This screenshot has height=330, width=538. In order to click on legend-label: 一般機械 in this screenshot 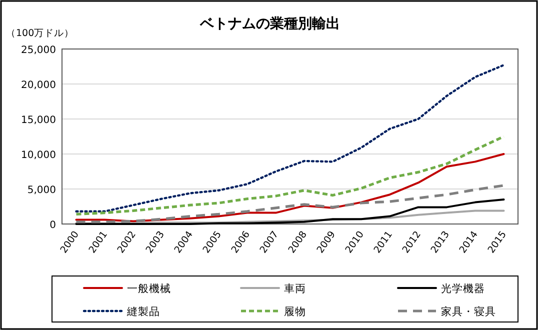, I will do `click(149, 288)`.